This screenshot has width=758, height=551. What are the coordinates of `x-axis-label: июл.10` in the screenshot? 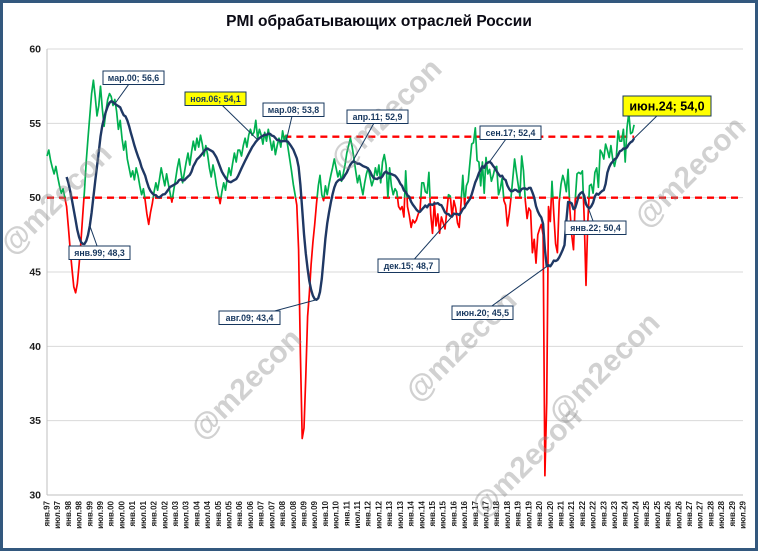 It's located at (336, 514).